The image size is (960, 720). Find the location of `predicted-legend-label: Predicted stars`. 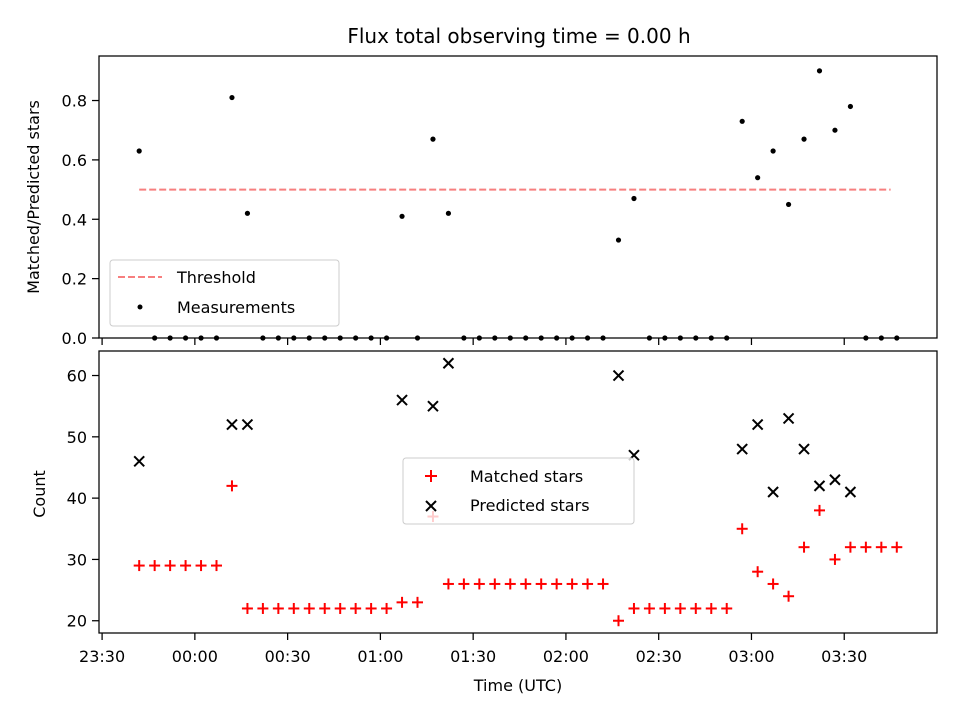

predicted-legend-label: Predicted stars is located at coordinates (530, 505).